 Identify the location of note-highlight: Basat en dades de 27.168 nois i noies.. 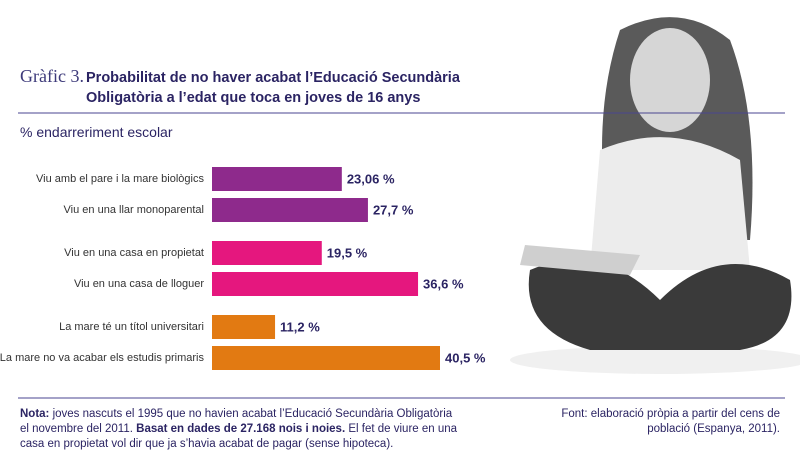
(241, 429).